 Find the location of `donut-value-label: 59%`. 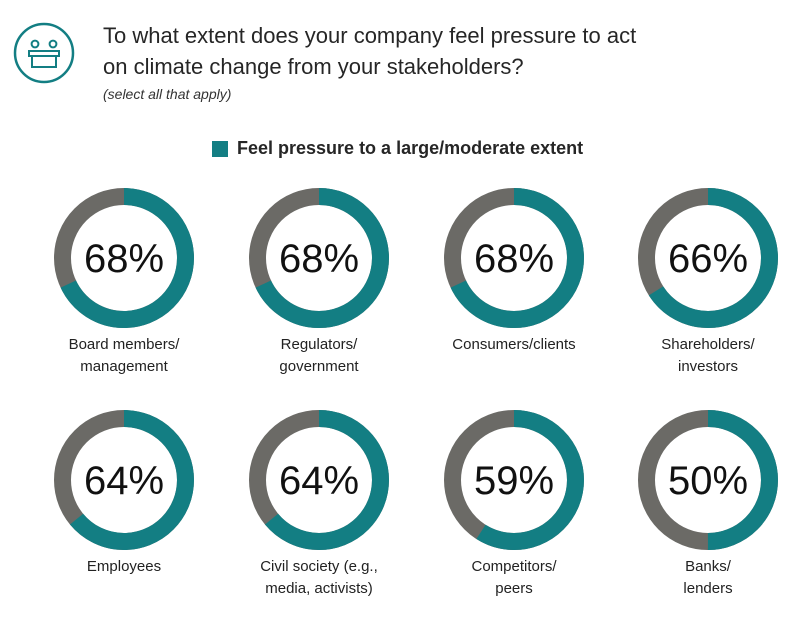

donut-value-label: 59% is located at coordinates (514, 481).